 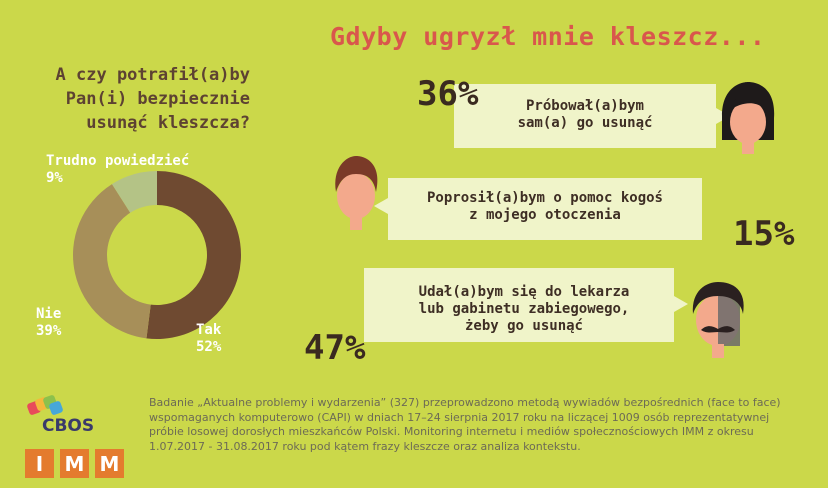 I want to click on answer-1-percent: 36%, so click(x=448, y=94).